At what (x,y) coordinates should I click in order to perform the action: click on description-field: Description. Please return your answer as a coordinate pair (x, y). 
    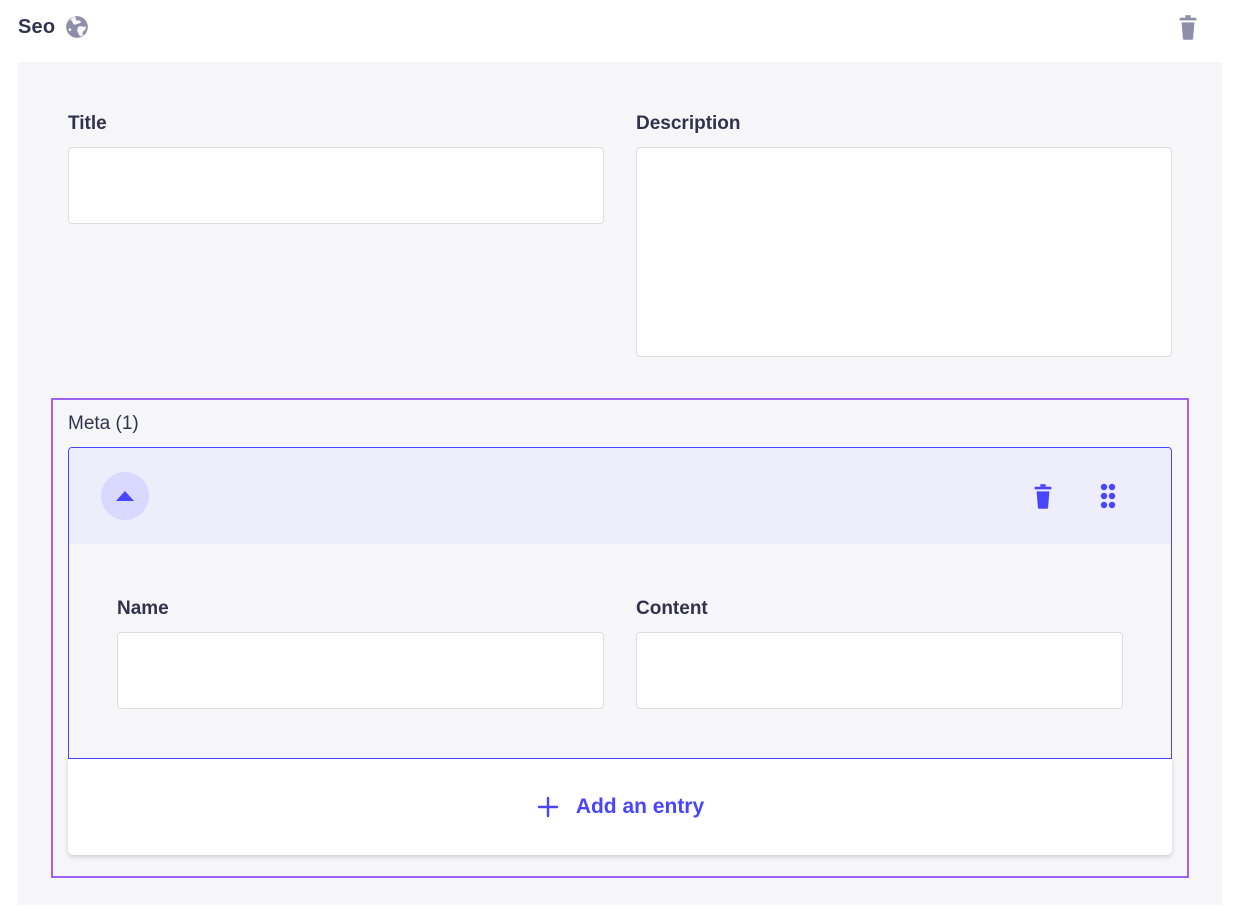
    Looking at the image, I should click on (904, 234).